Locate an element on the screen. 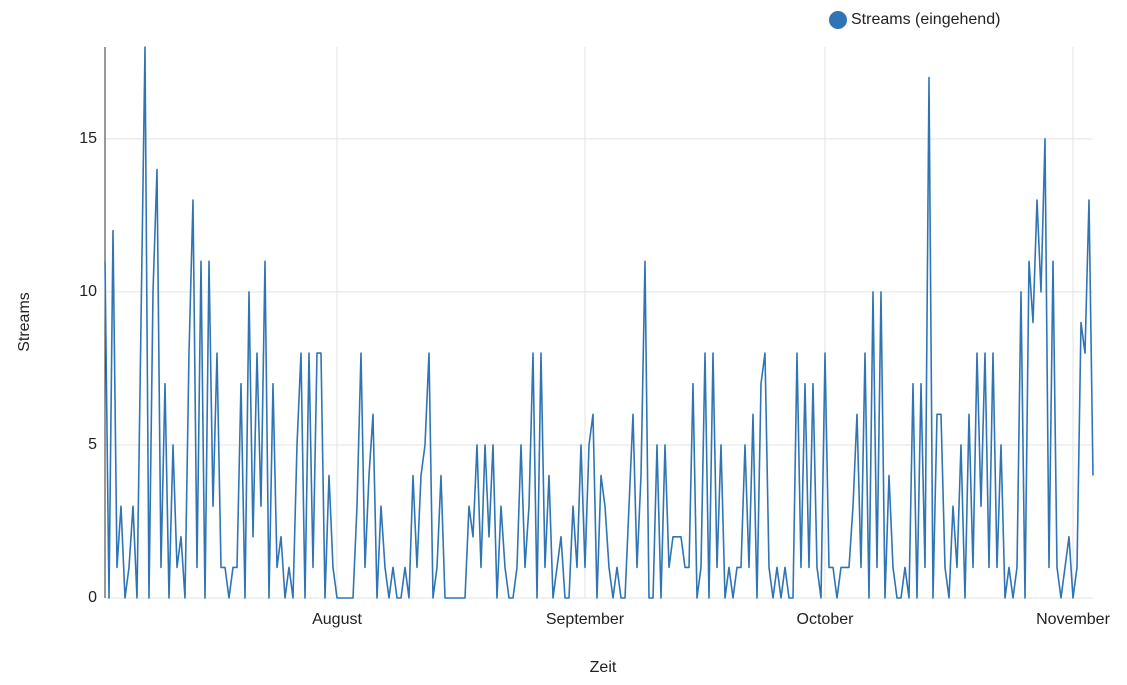 The image size is (1127, 685). x-tick-label: November is located at coordinates (1073, 619).